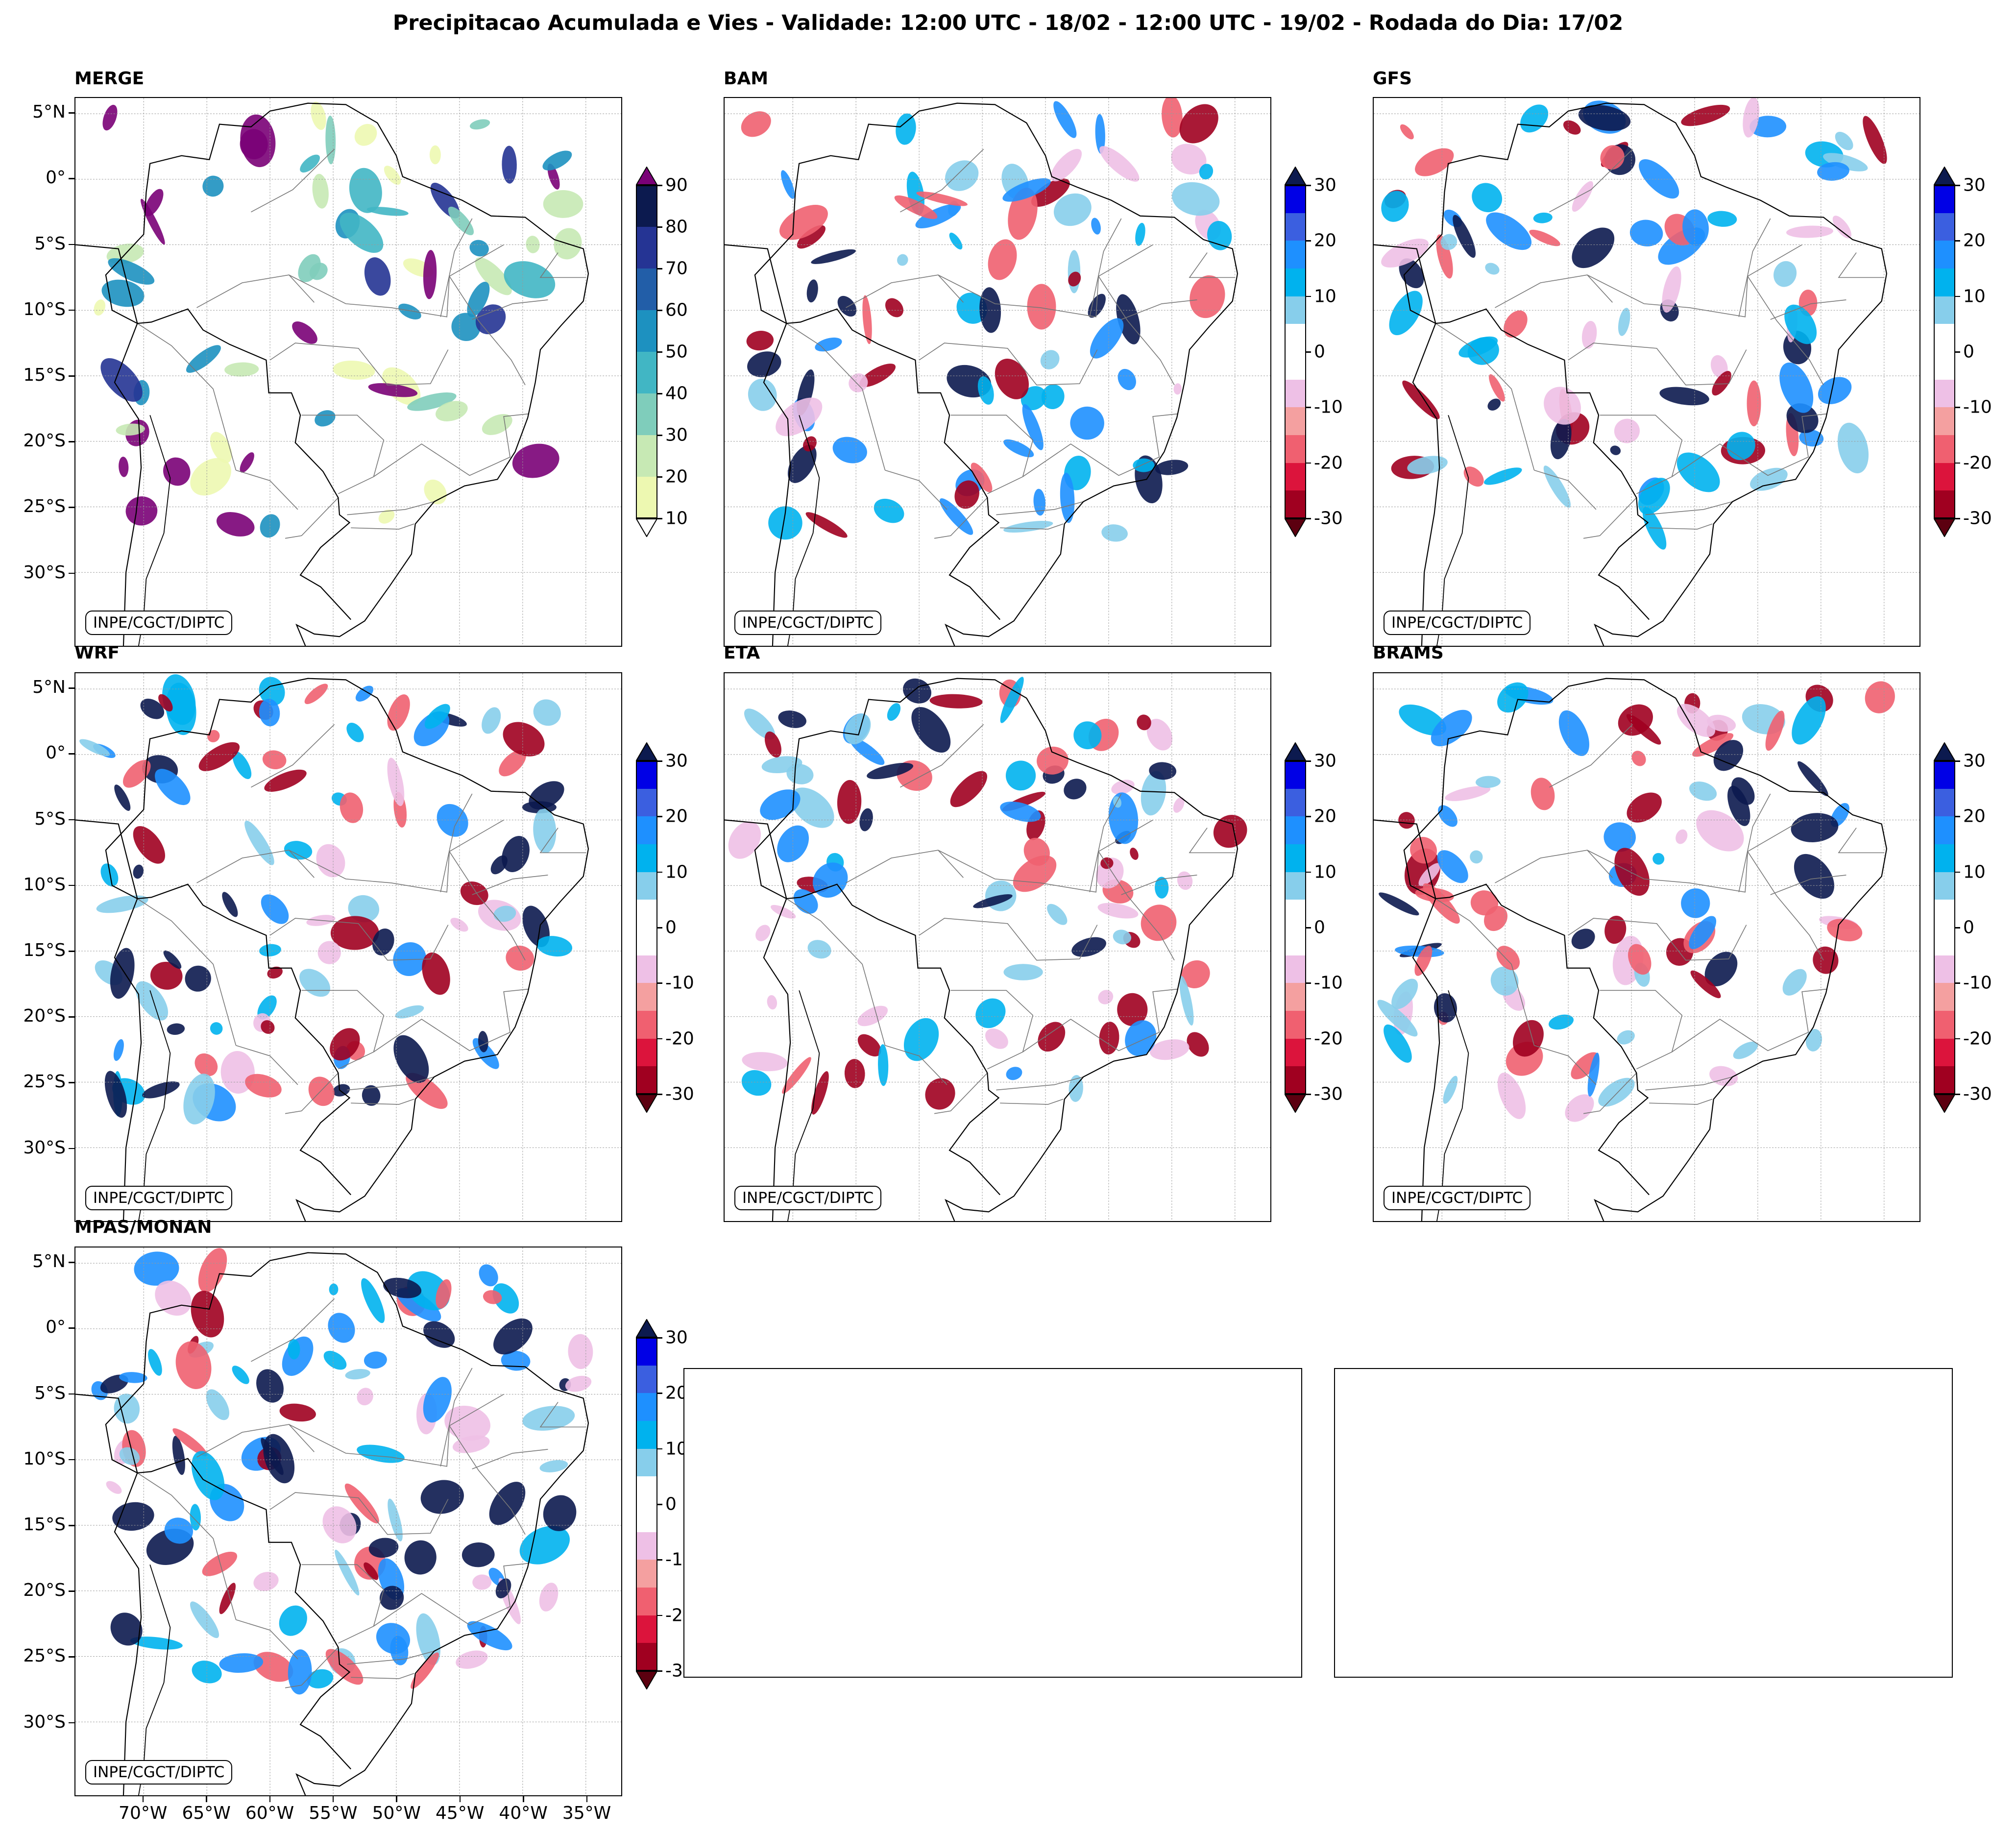 Image resolution: width=2016 pixels, height=1834 pixels. Describe the element at coordinates (1392, 79) in the screenshot. I see `panel-title-gfs: GFS` at that location.